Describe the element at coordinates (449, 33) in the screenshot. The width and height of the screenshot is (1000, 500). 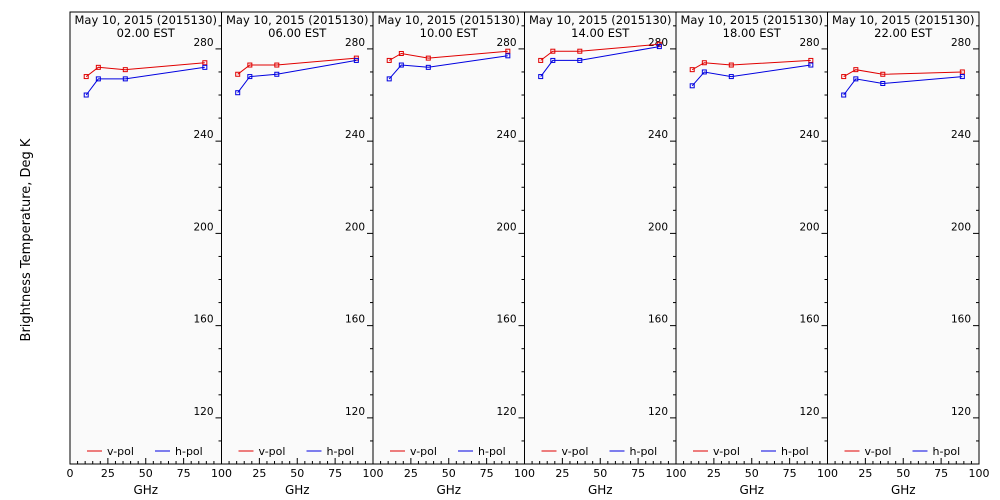
I see `panel-subtitle: 10.00 EST` at that location.